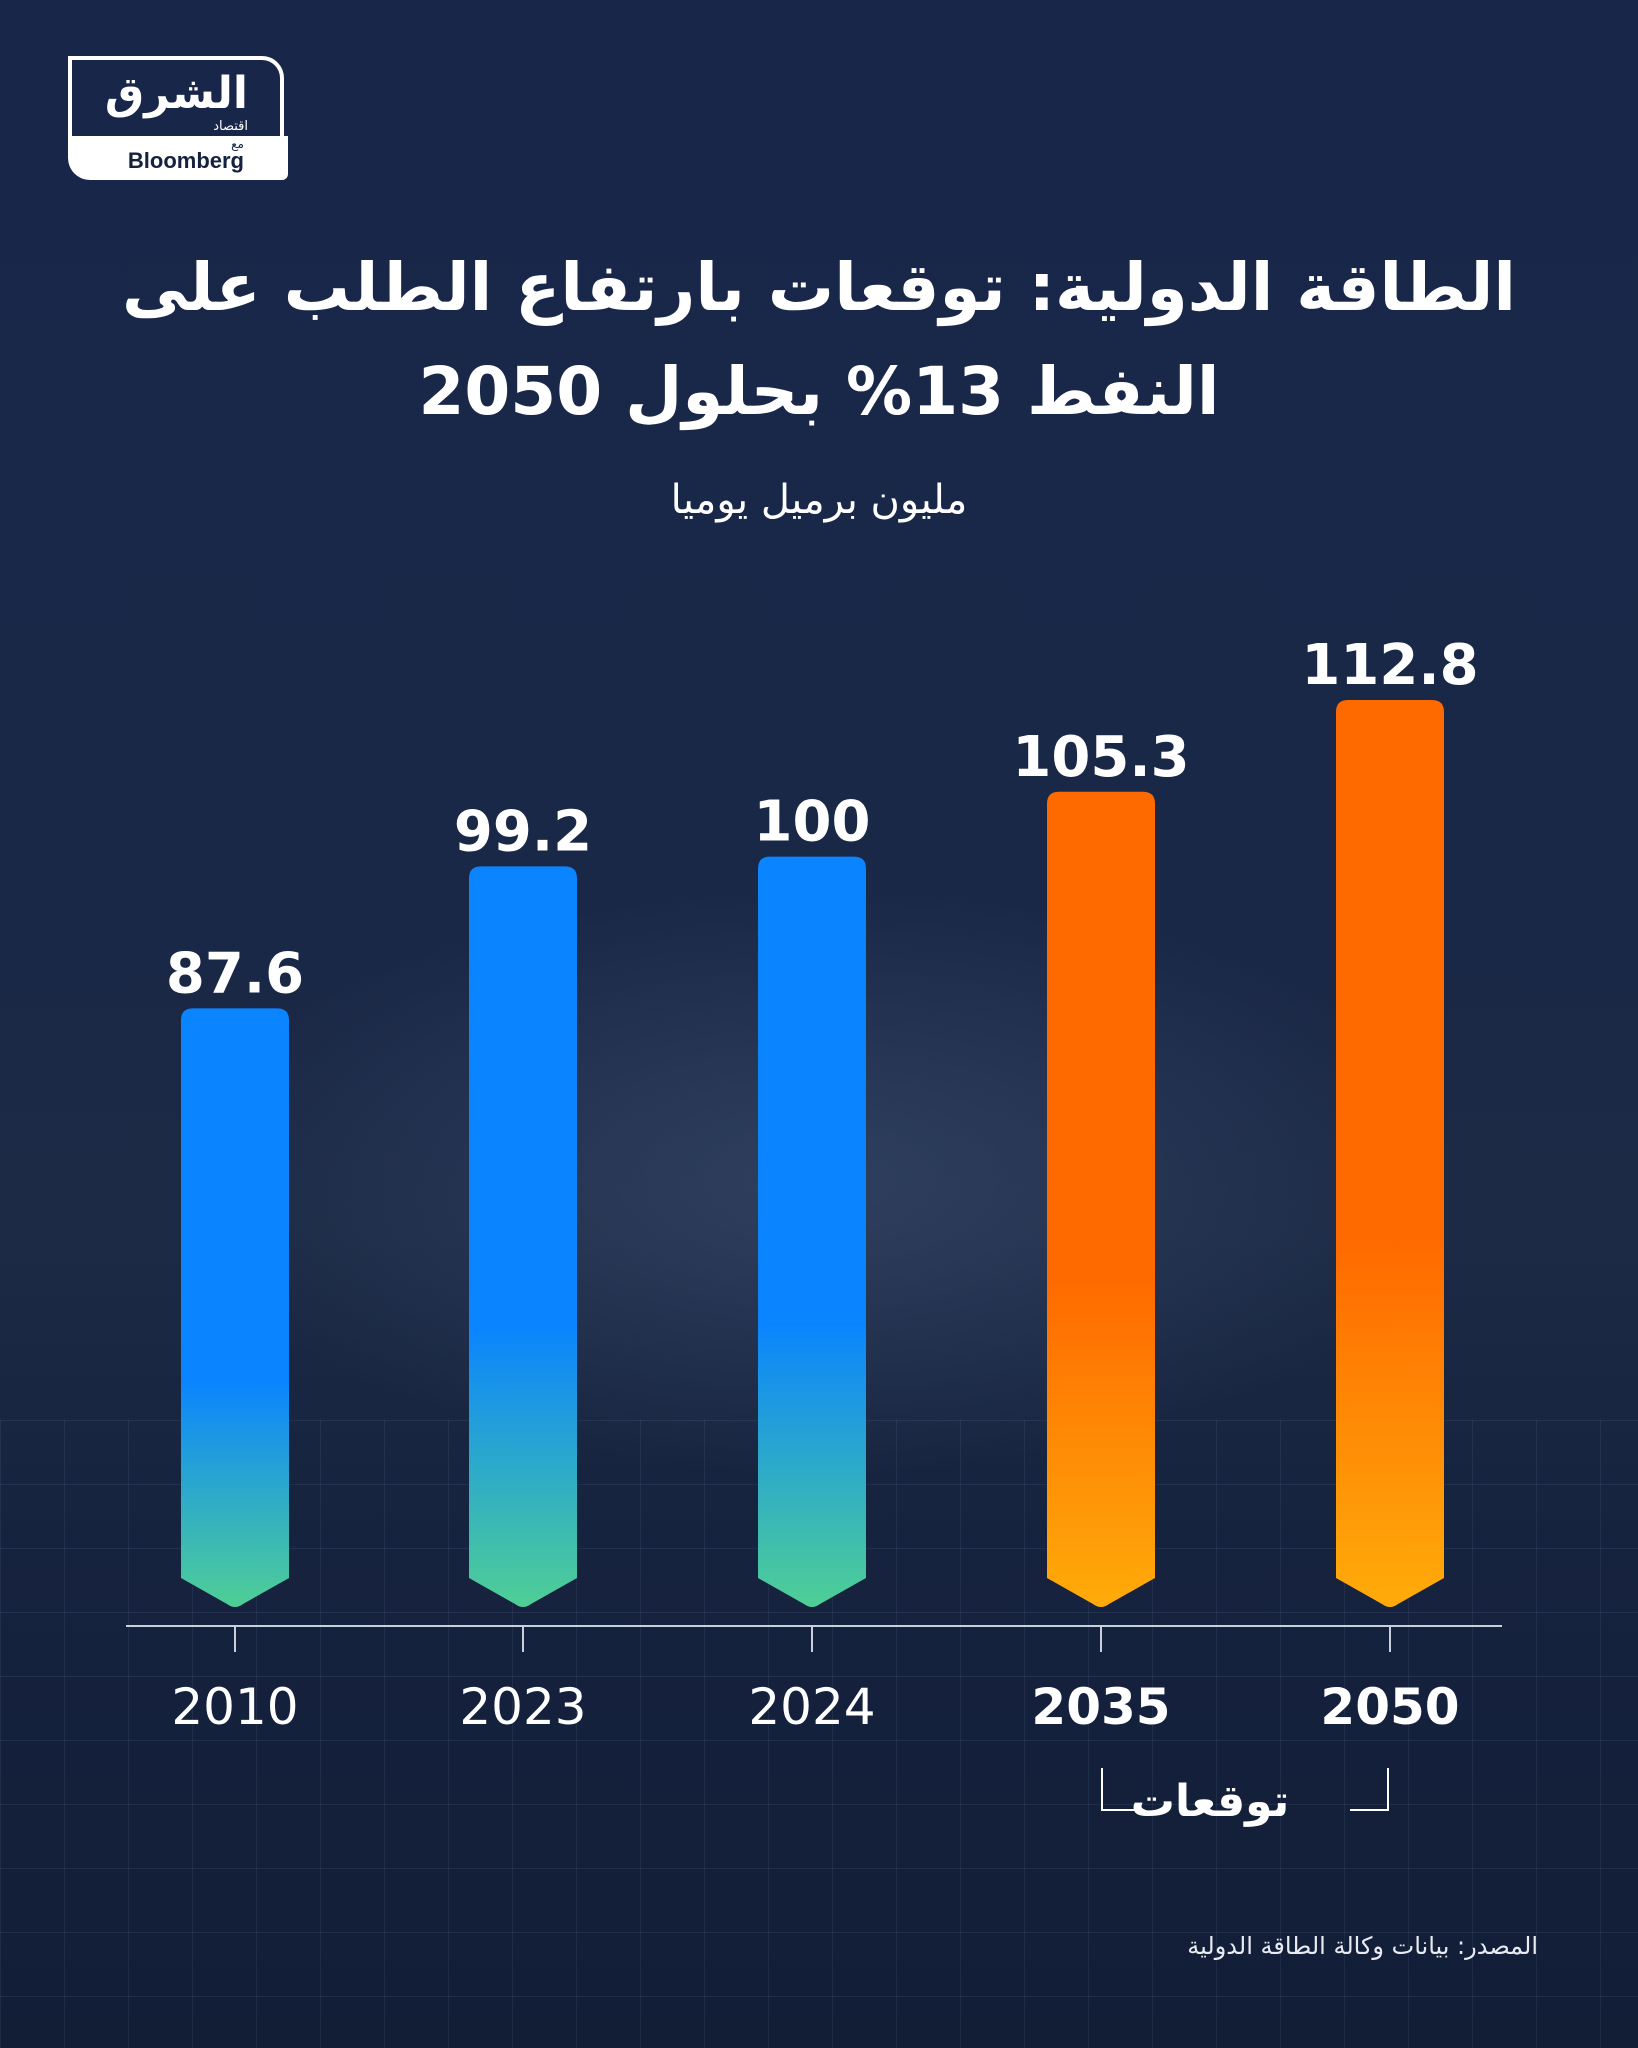 The width and height of the screenshot is (1638, 2048). Describe the element at coordinates (1210, 1801) in the screenshot. I see `forecast-label: توقعات` at that location.